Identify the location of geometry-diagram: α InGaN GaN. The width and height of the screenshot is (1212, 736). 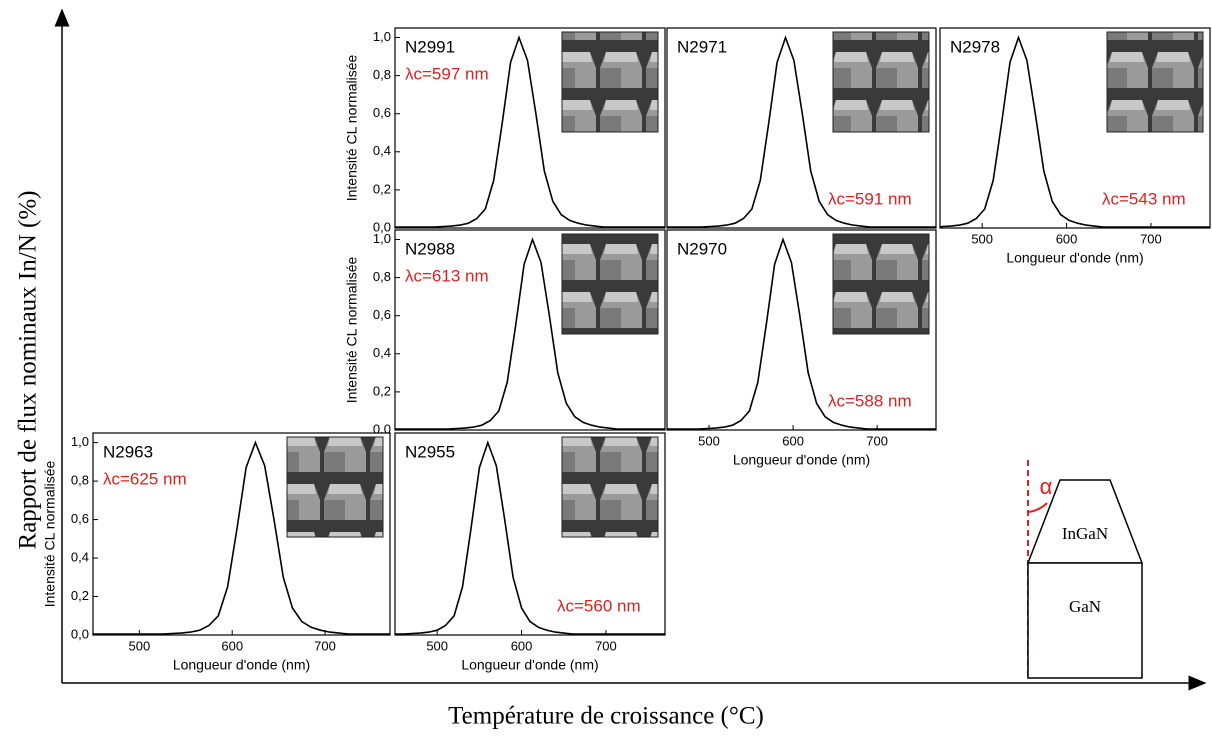
(1085, 569).